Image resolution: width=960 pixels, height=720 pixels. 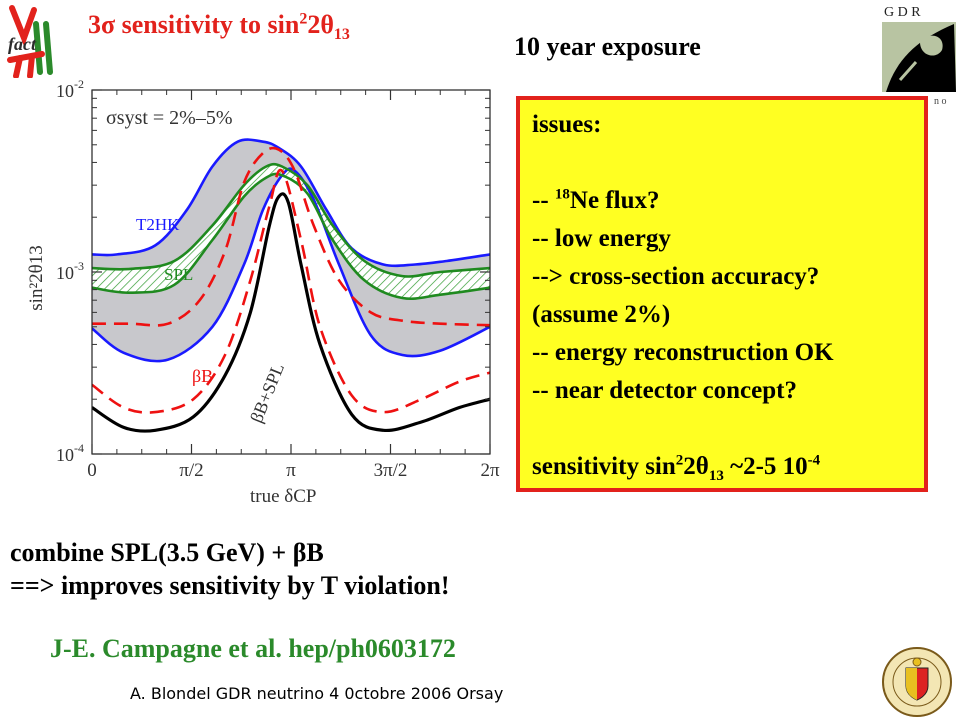 What do you see at coordinates (596, 200) in the screenshot?
I see `issue-ne-flux: -- 18Ne flux?` at bounding box center [596, 200].